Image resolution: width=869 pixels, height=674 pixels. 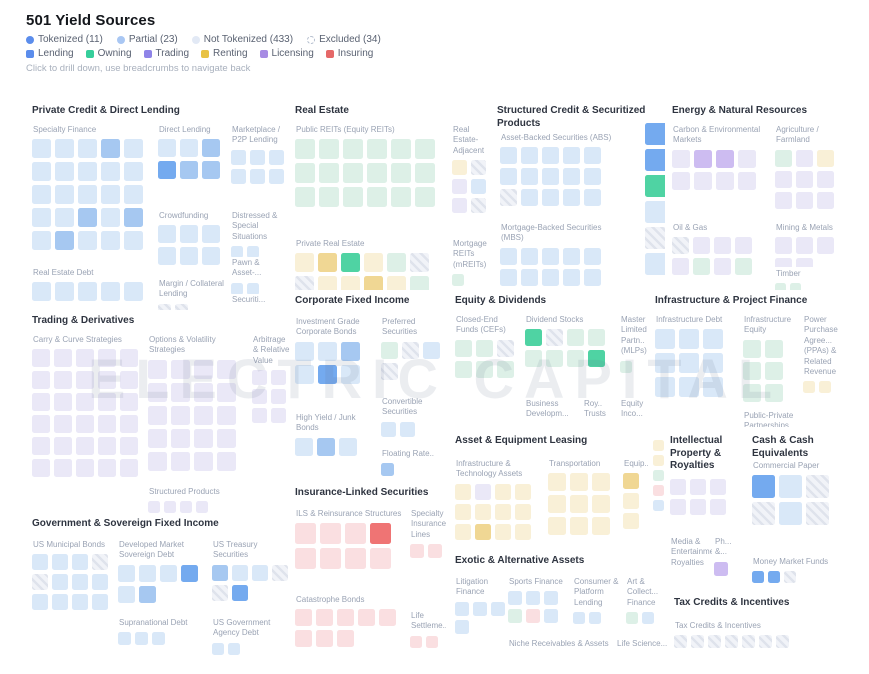 I want to click on group-carbon-markets: Carbon & Environmental Markets, so click(x=720, y=173).